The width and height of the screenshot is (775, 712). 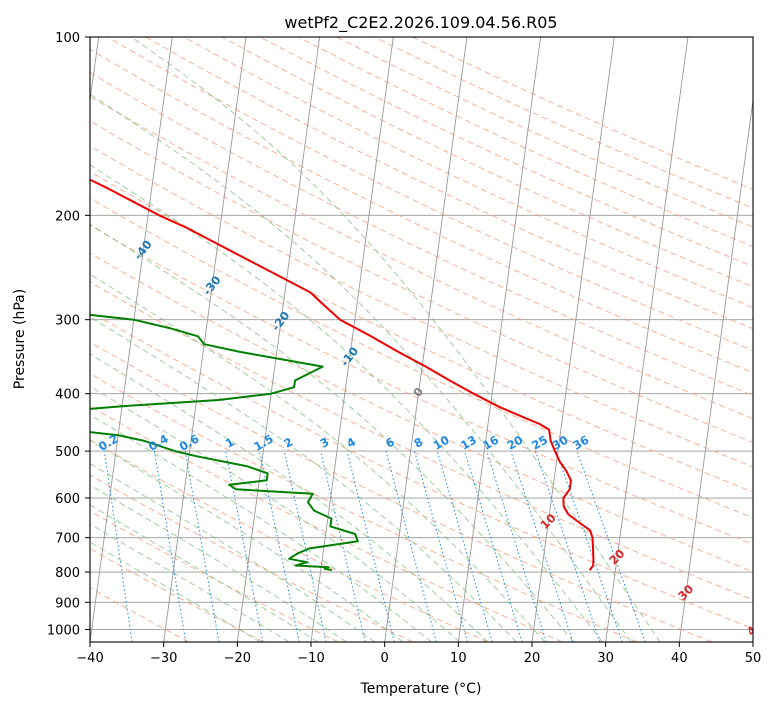 I want to click on x-tick-label: −20, so click(x=237, y=658).